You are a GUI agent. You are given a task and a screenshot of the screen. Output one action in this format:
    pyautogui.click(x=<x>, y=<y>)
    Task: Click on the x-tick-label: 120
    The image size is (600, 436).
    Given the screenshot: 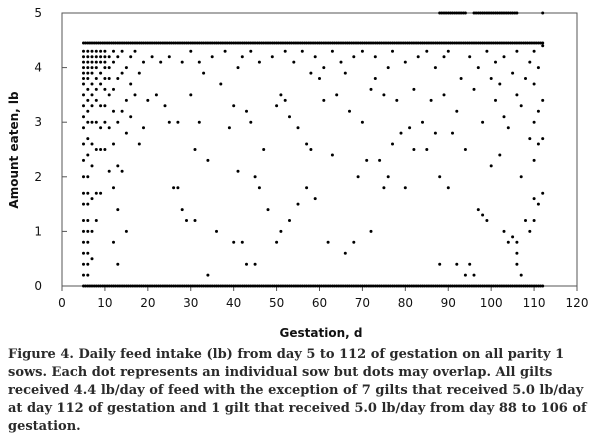 What is the action you would take?
    pyautogui.click(x=577, y=303)
    